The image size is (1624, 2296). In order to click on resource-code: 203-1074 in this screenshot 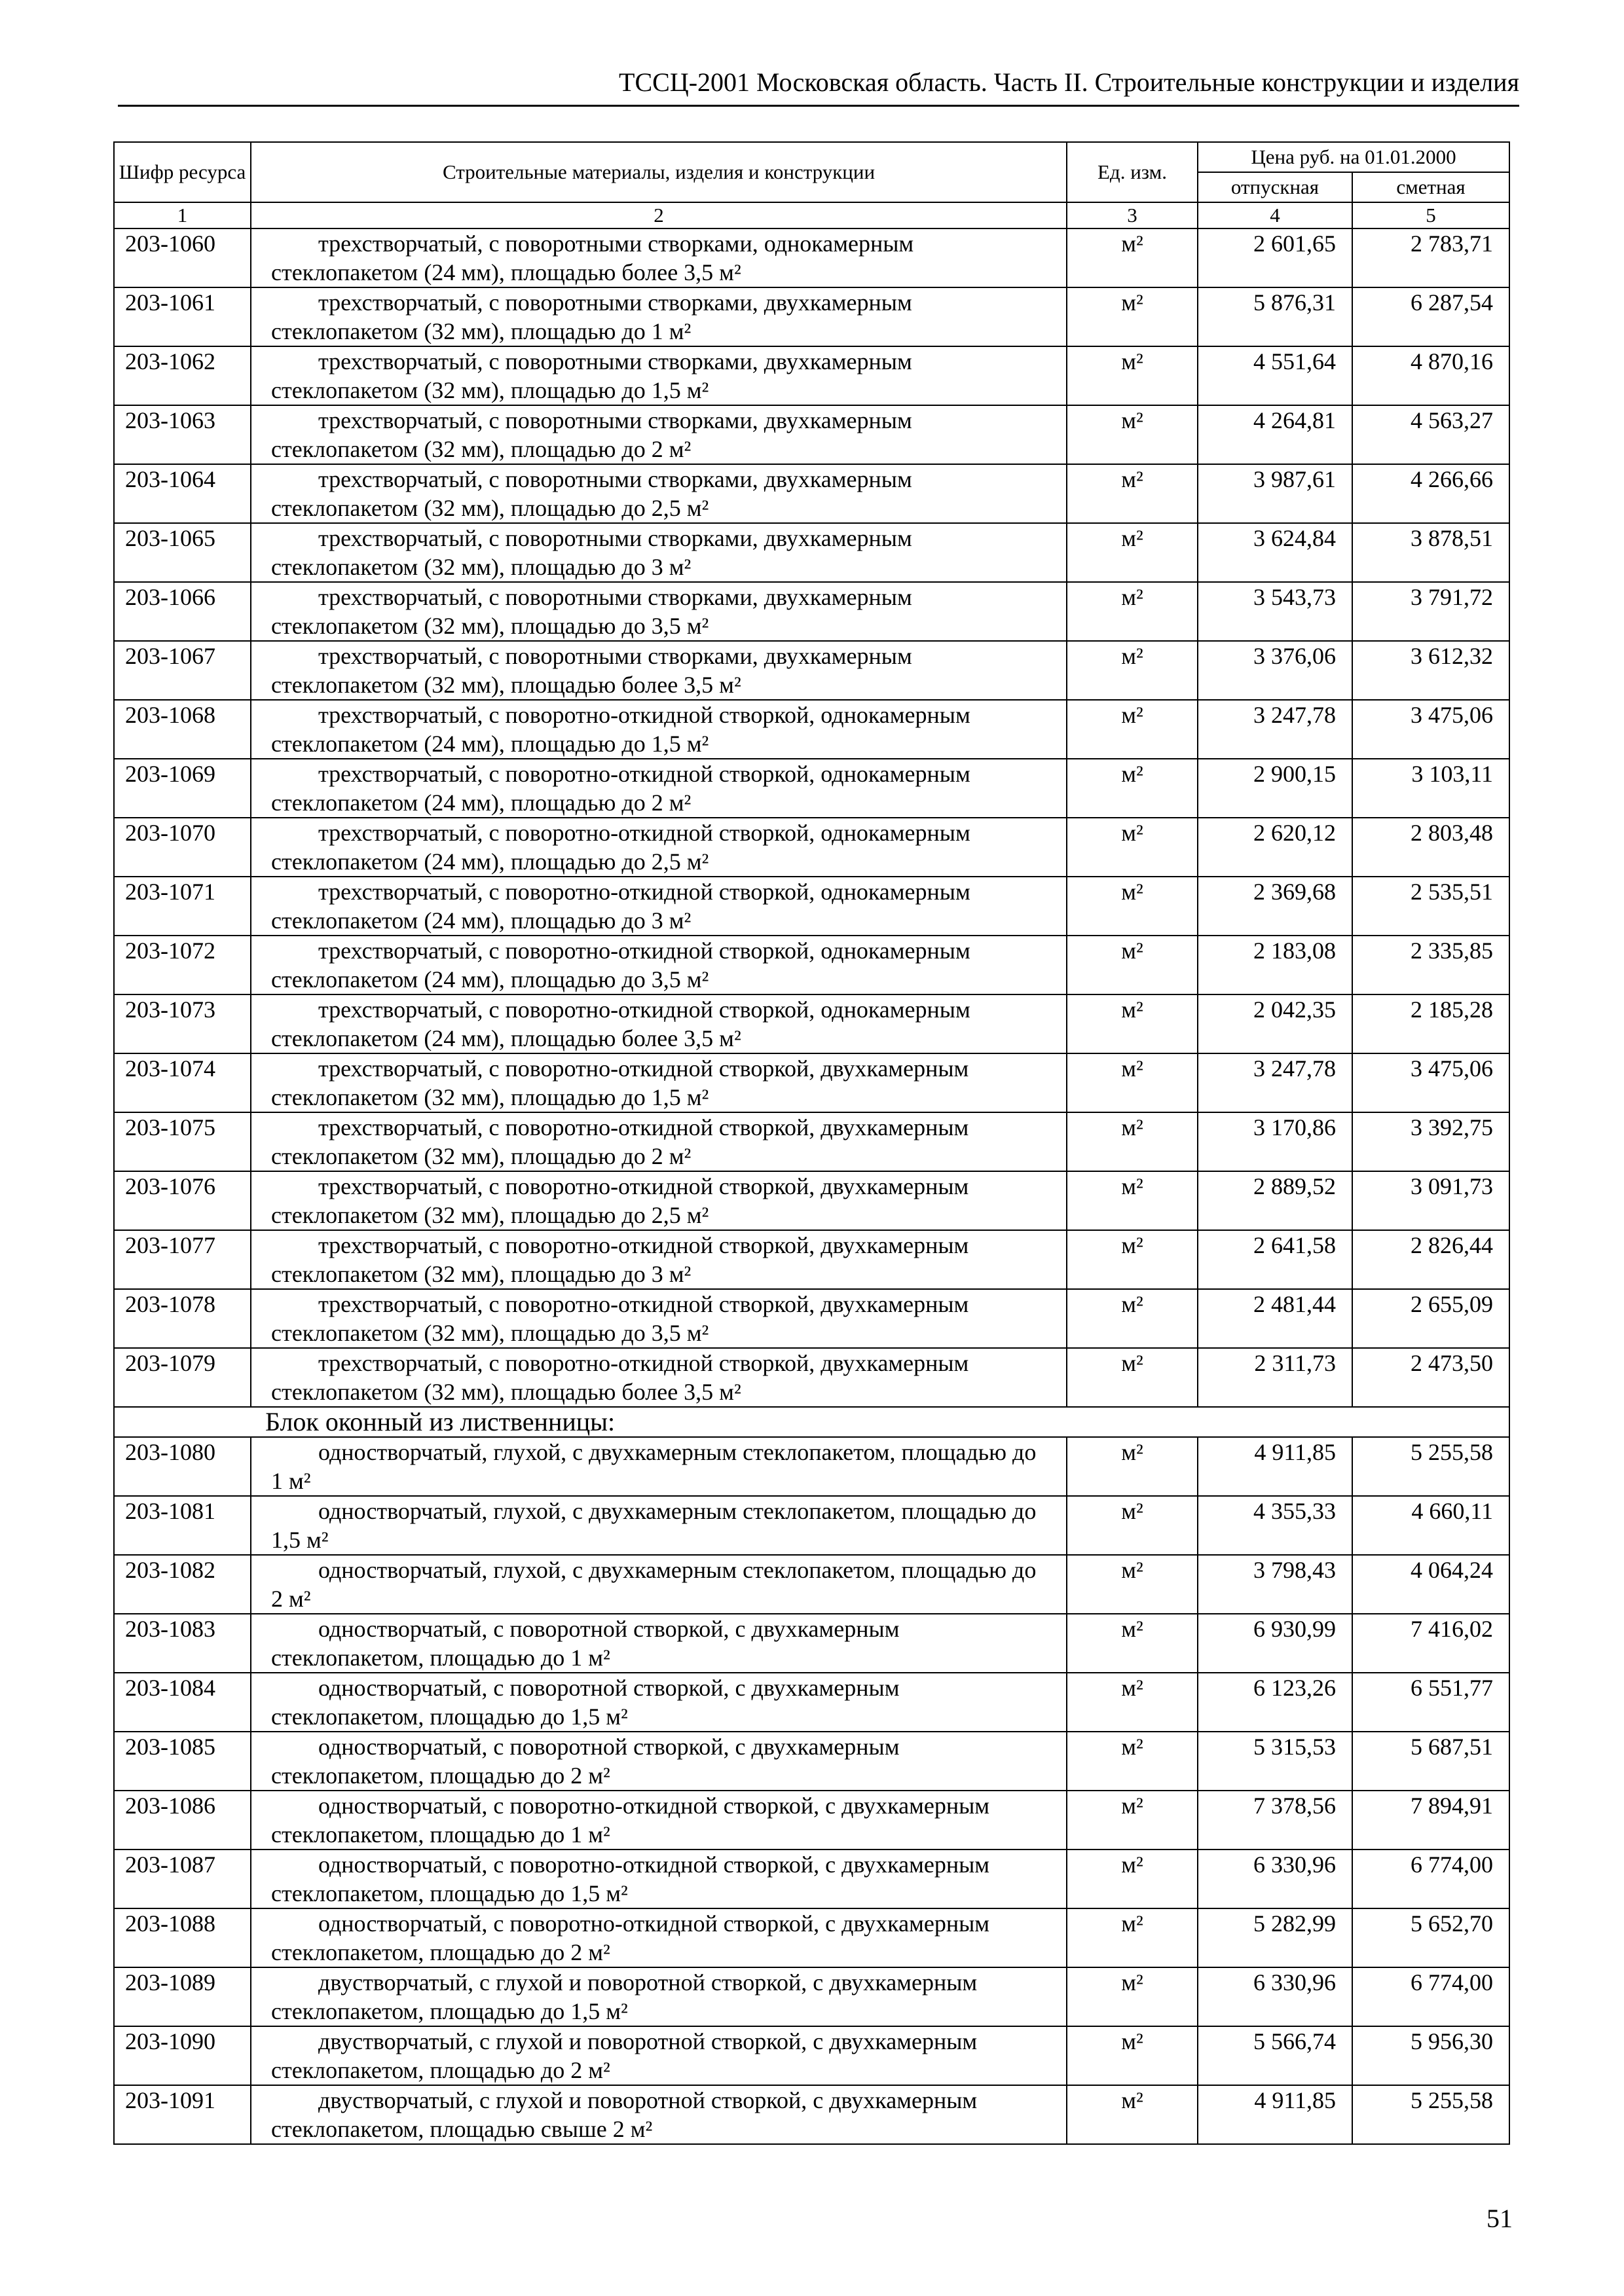, I will do `click(182, 1083)`.